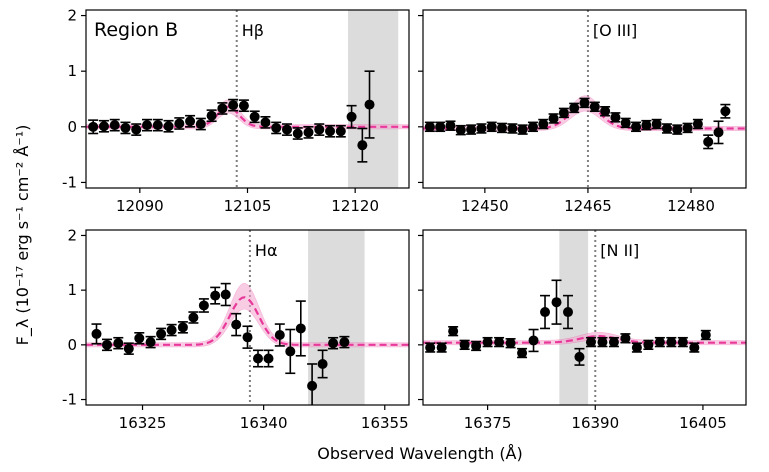  I want to click on x-tick-label: 12465, so click(588, 206).